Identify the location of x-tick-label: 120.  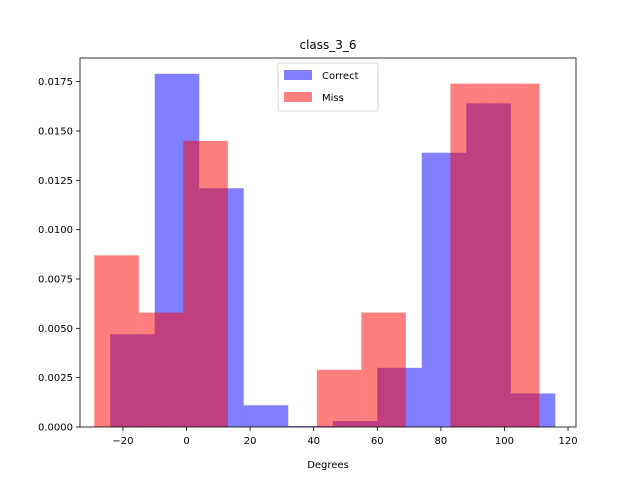
(568, 441).